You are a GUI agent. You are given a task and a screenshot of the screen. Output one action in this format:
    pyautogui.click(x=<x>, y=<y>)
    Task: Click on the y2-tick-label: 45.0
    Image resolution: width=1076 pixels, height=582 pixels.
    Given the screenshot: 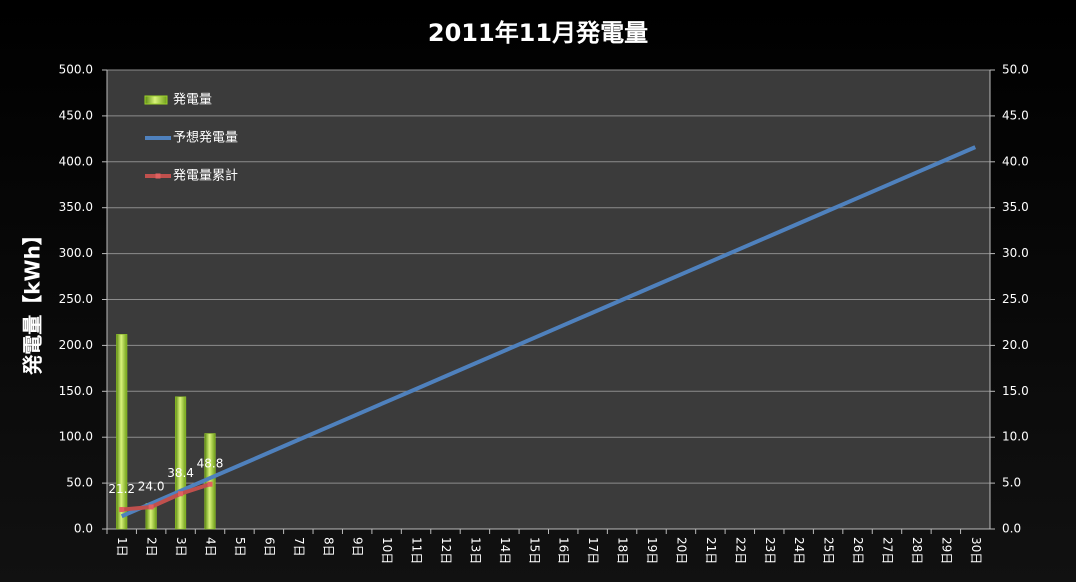 What is the action you would take?
    pyautogui.click(x=1015, y=115)
    